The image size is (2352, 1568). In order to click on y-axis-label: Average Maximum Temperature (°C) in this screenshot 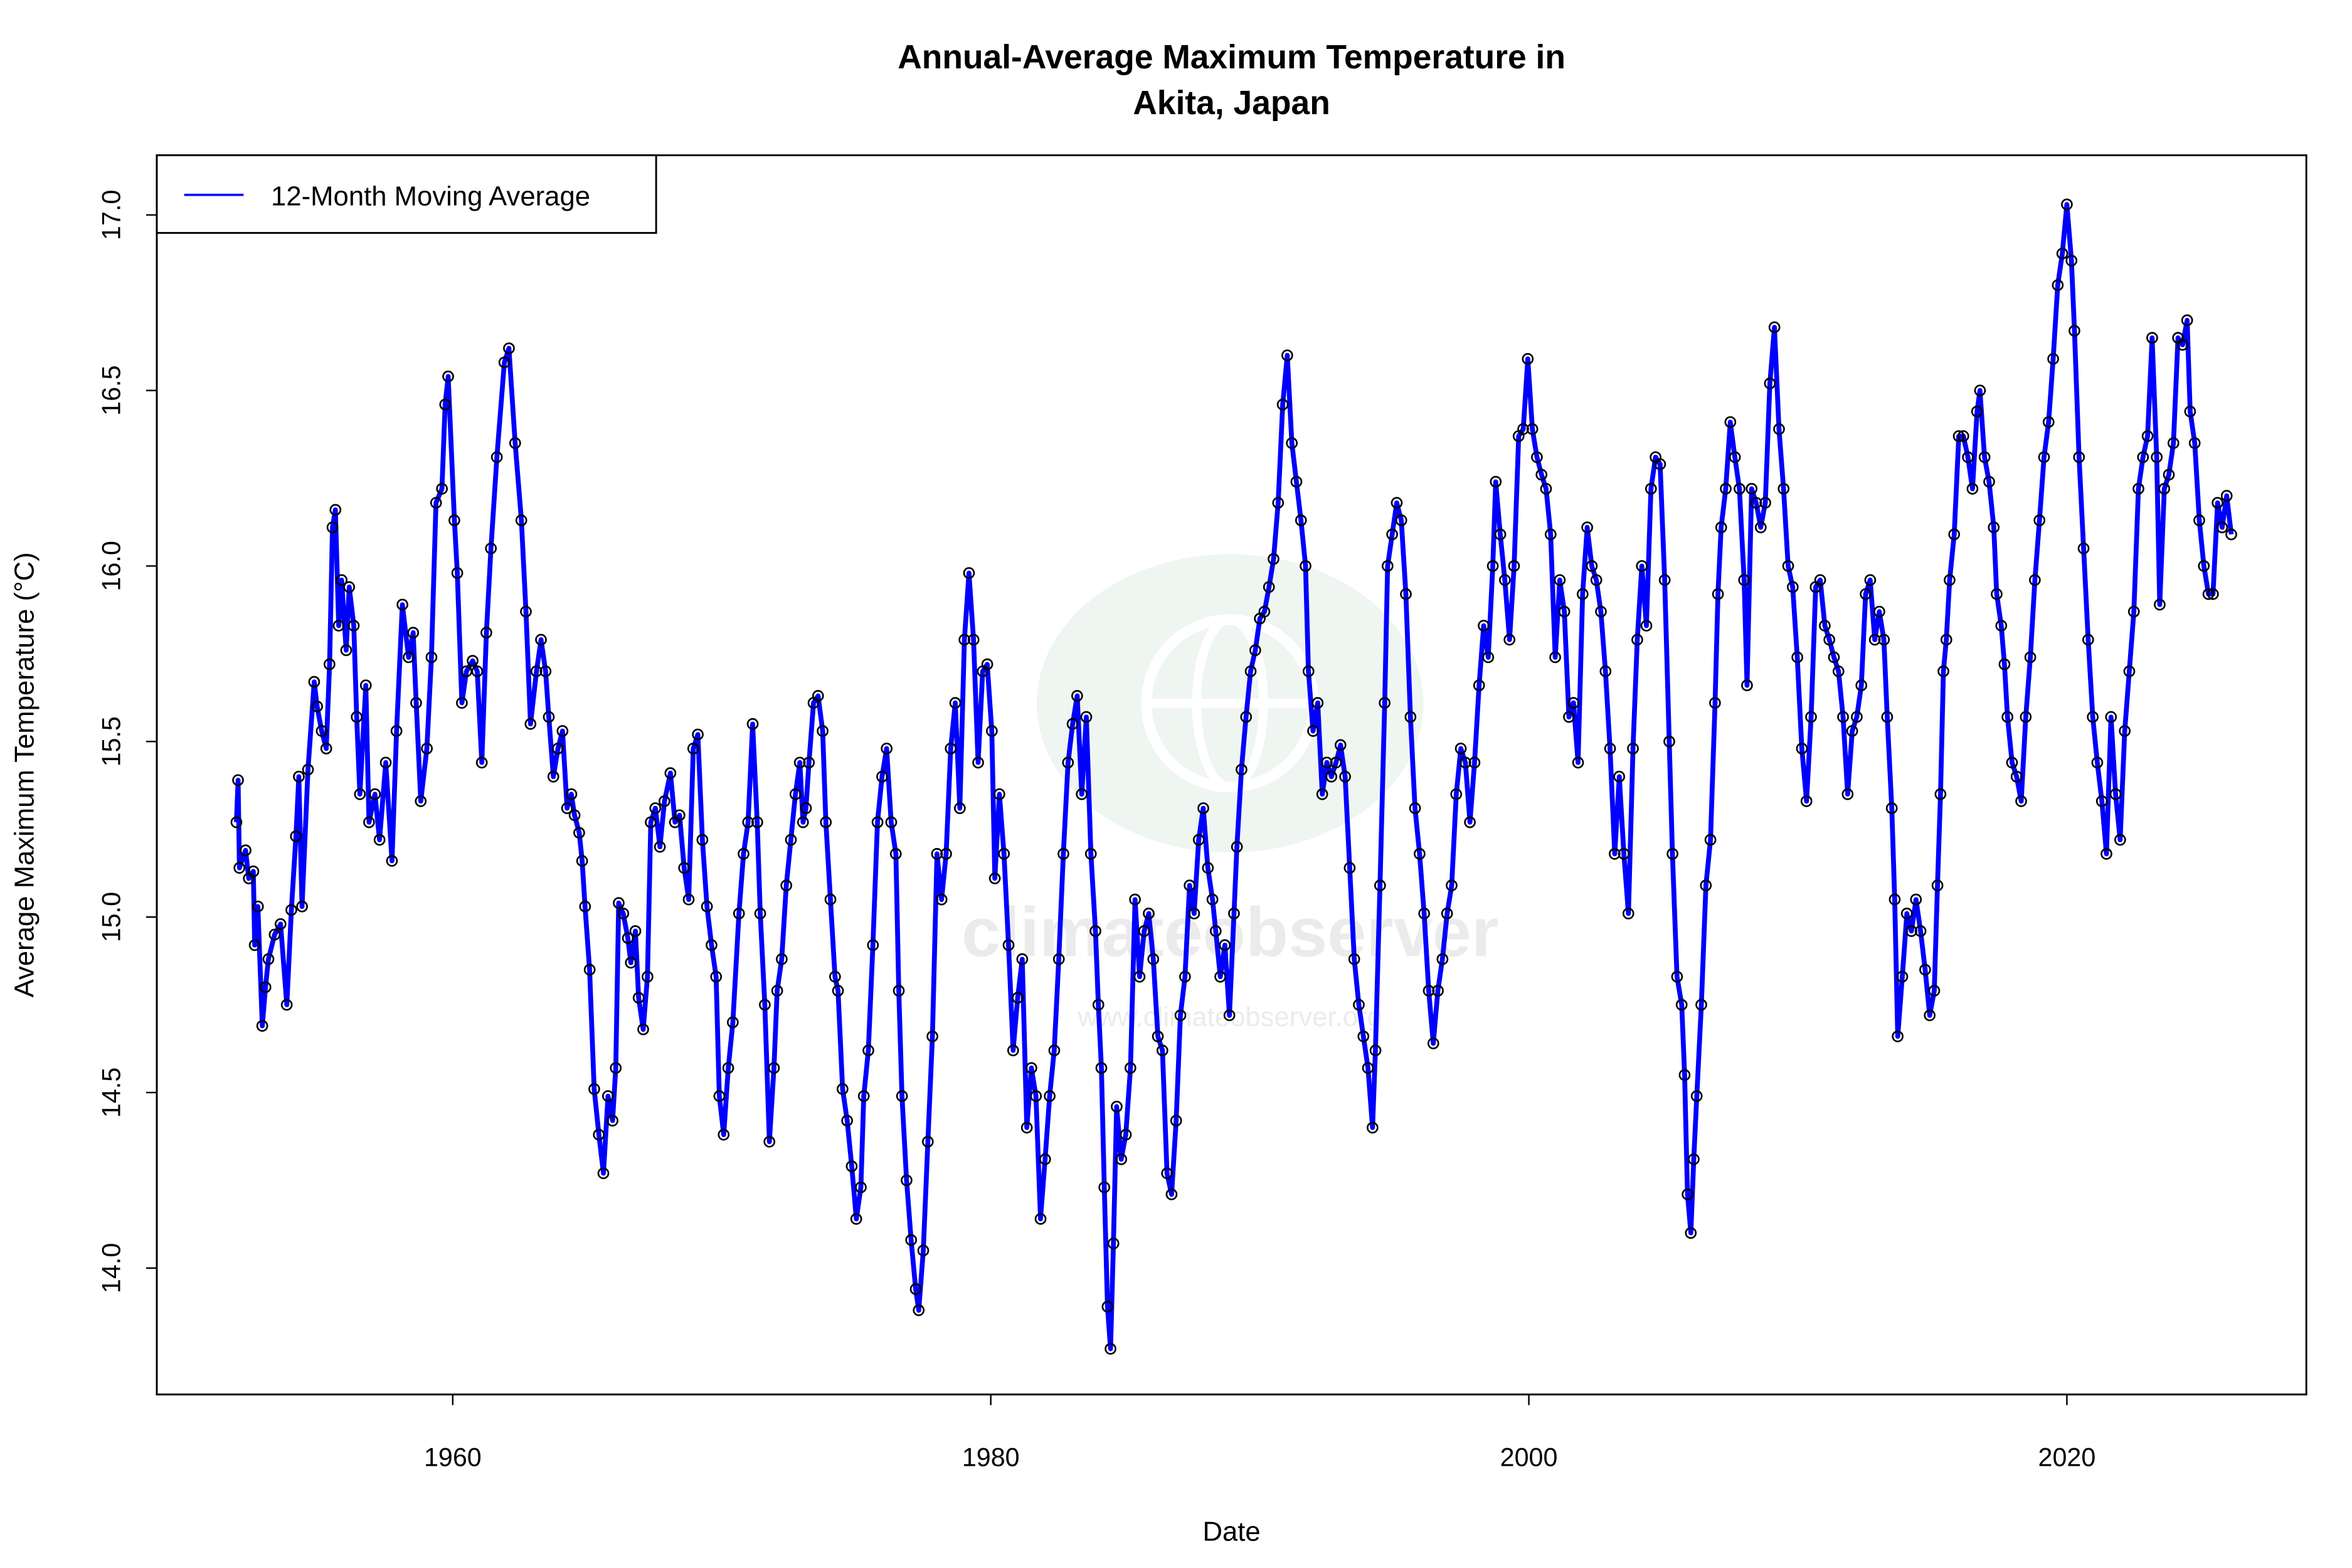, I will do `click(24, 774)`.